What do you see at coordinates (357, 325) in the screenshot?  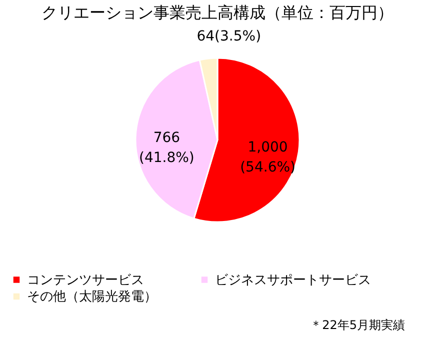 I see `text: ＊22年5月期実績` at bounding box center [357, 325].